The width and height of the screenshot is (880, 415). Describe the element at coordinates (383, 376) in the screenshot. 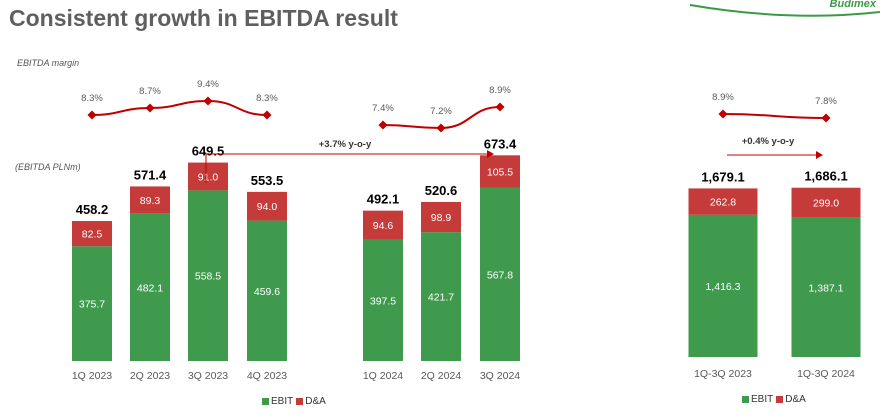

I see `x-tick-label: 1Q 2024` at that location.